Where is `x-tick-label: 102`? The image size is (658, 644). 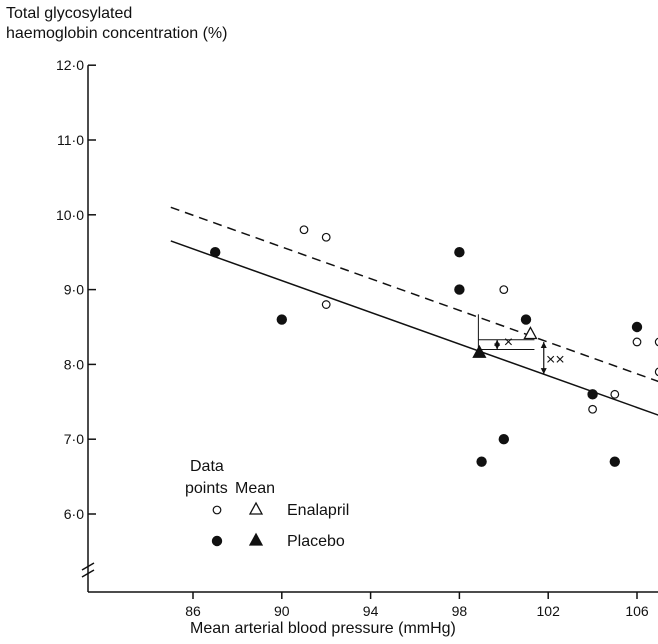
x-tick-label: 102 is located at coordinates (549, 611).